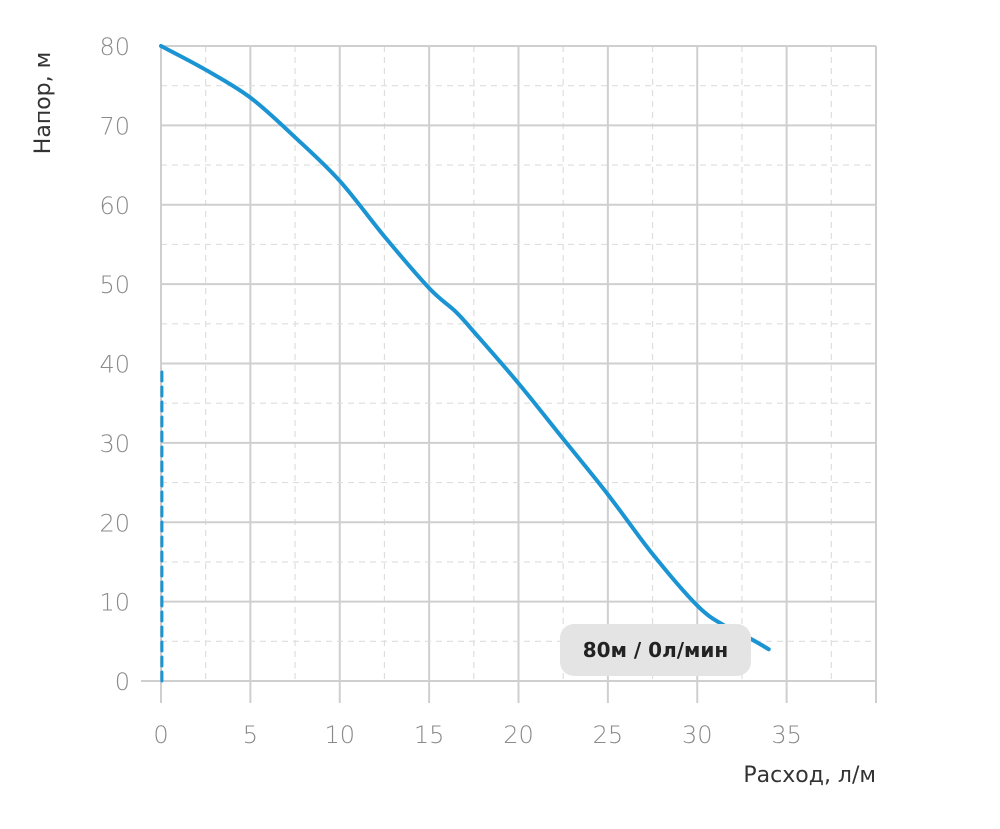 The height and width of the screenshot is (829, 1000). I want to click on x-tick-label: 0, so click(160, 735).